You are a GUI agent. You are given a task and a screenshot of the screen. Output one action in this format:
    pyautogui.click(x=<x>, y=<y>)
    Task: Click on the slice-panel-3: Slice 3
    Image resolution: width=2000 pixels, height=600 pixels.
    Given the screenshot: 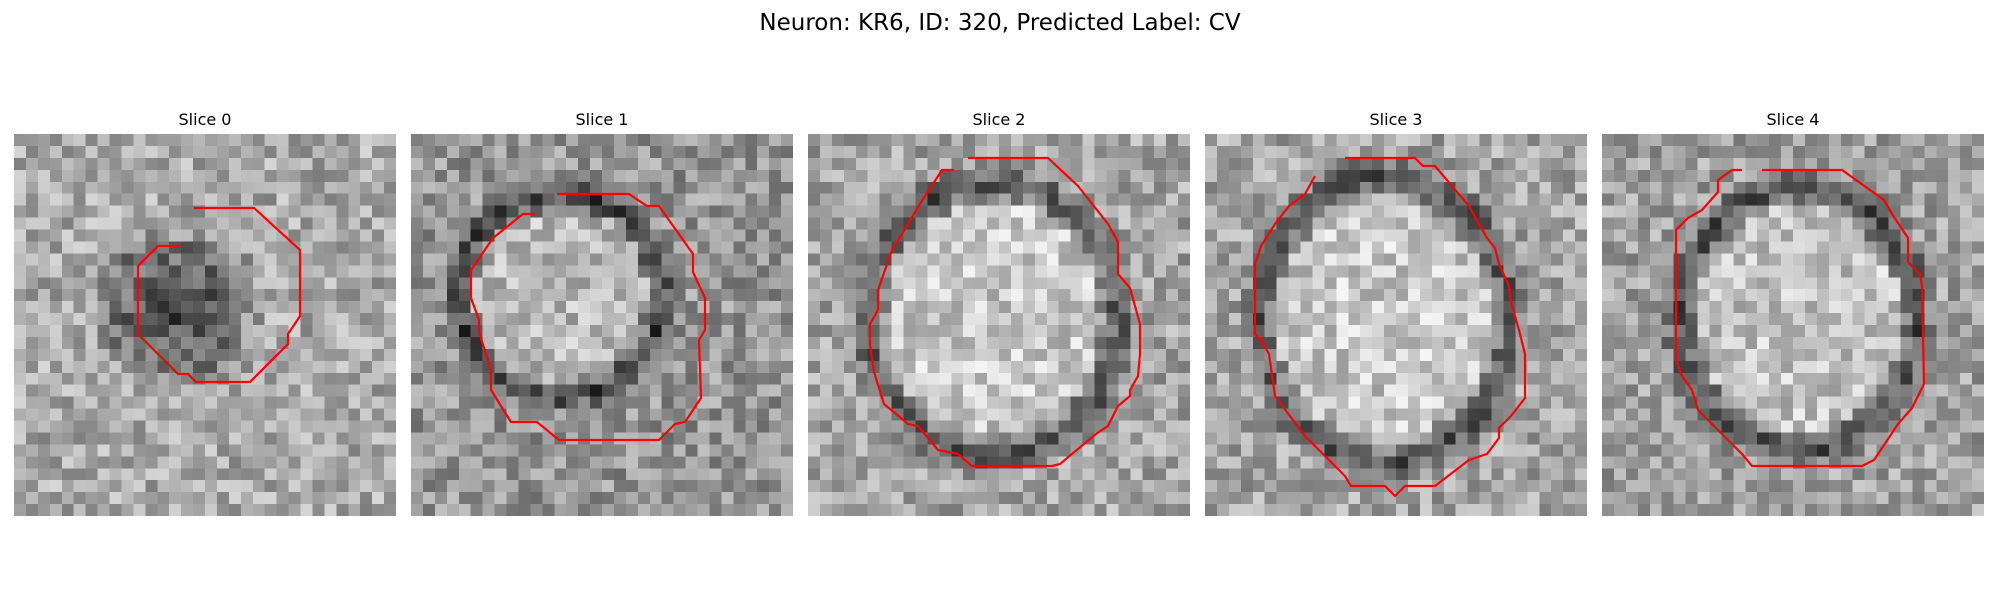 What is the action you would take?
    pyautogui.click(x=1396, y=312)
    